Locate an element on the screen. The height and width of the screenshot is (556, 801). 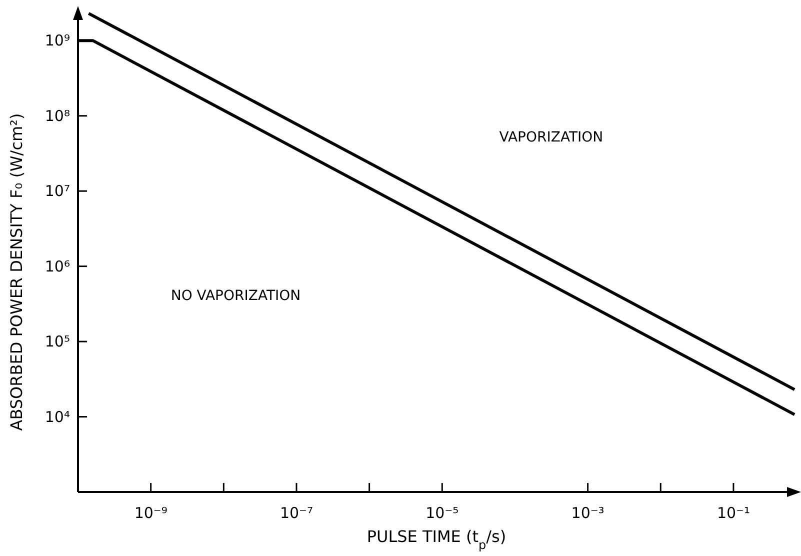
x-axis-title: PULSE TIME (t$_{p}$/s) is located at coordinates (436, 539).